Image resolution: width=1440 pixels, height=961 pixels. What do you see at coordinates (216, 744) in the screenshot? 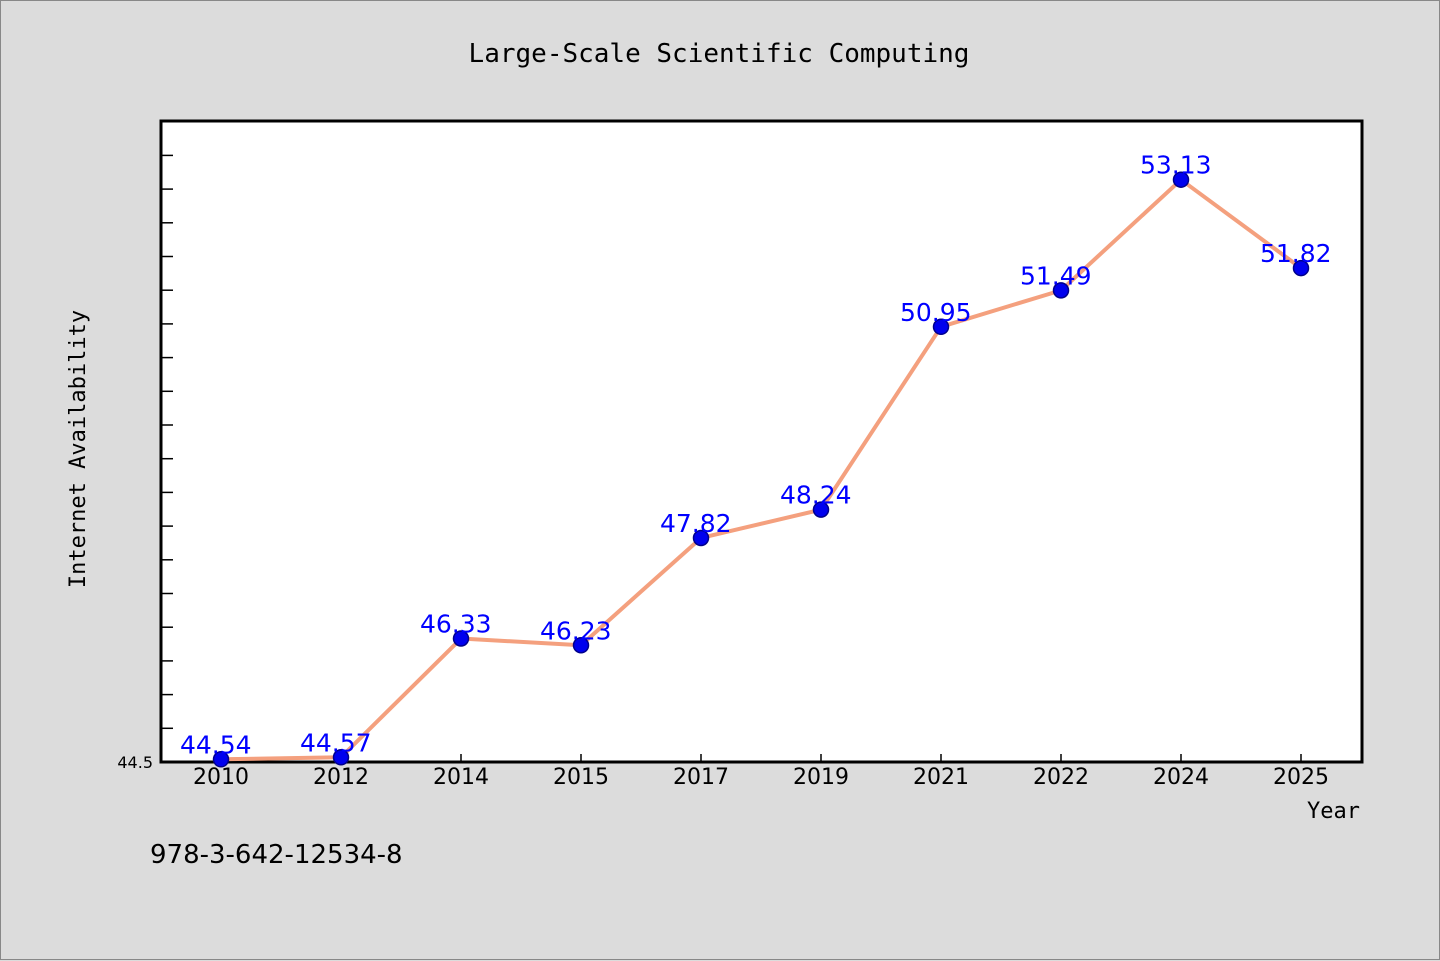
I see `data-label: 44.54` at bounding box center [216, 744].